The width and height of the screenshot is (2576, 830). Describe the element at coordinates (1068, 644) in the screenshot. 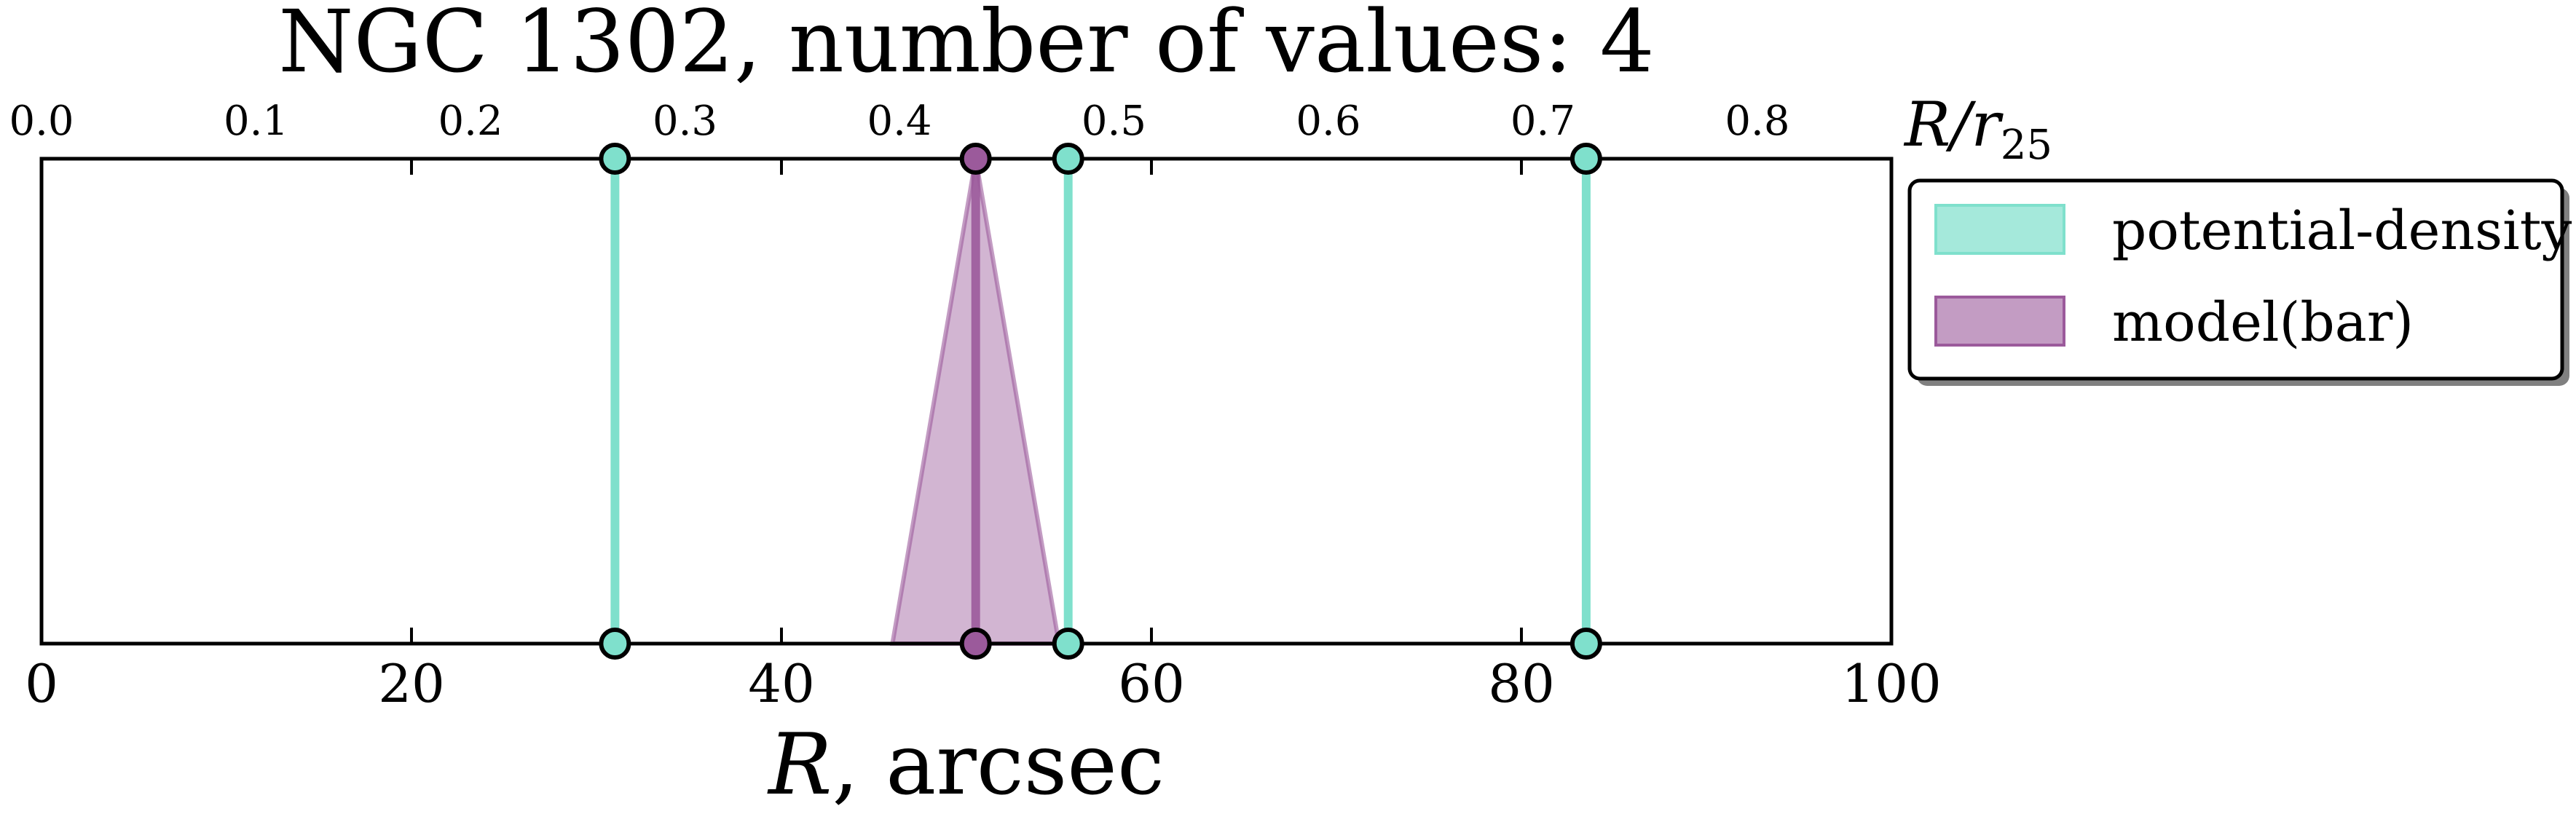

I see `point-marker-0-1-bottom` at that location.